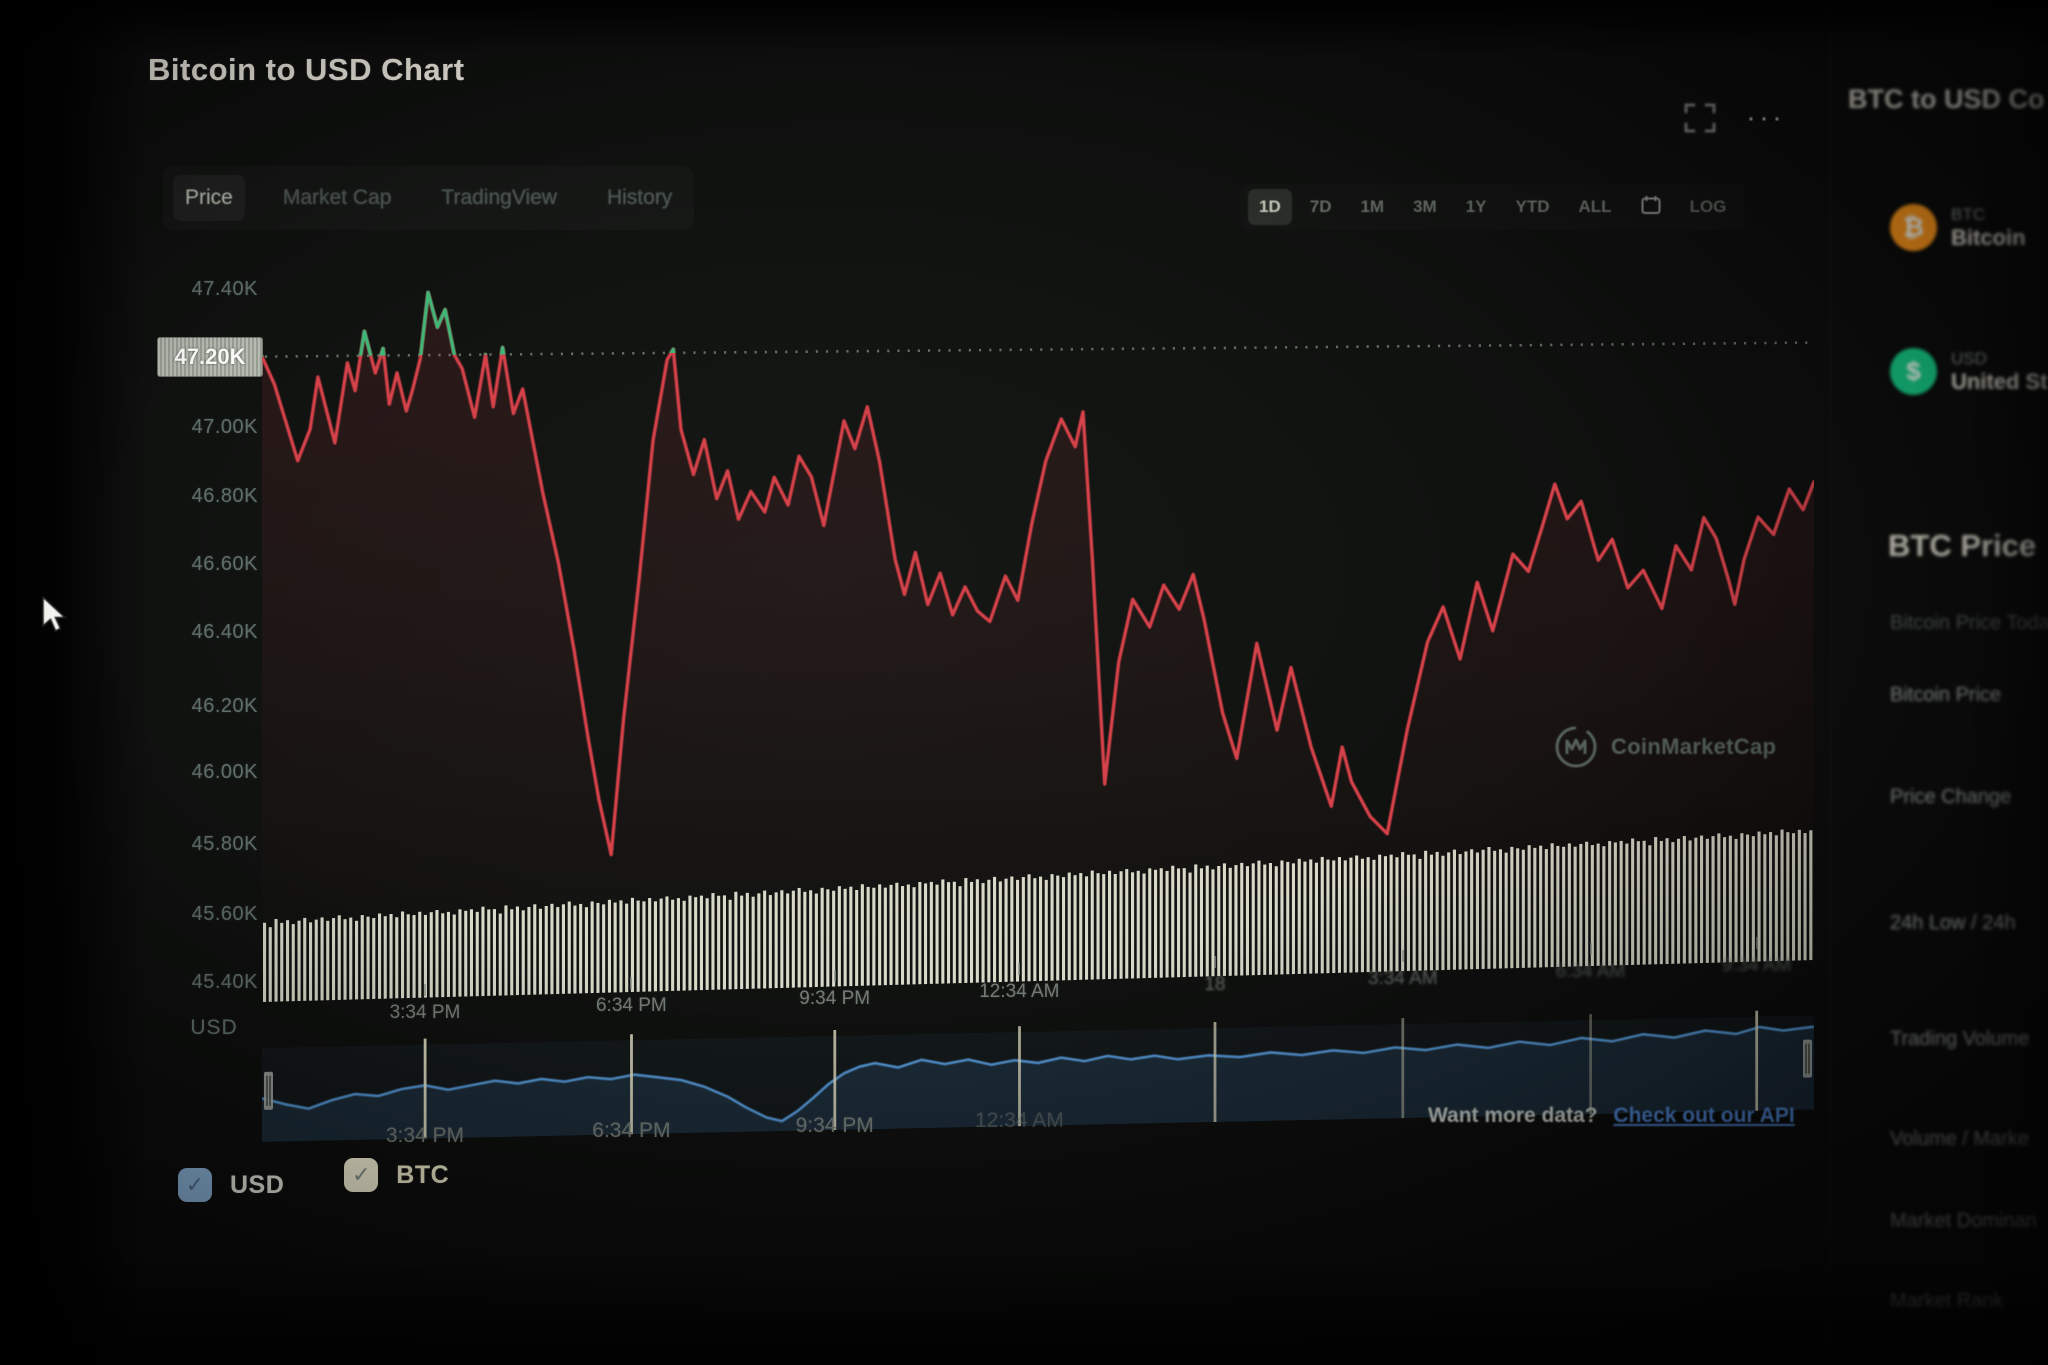 The width and height of the screenshot is (2048, 1365). What do you see at coordinates (306, 69) in the screenshot?
I see `page-title: Bitcoin to USD Chart` at bounding box center [306, 69].